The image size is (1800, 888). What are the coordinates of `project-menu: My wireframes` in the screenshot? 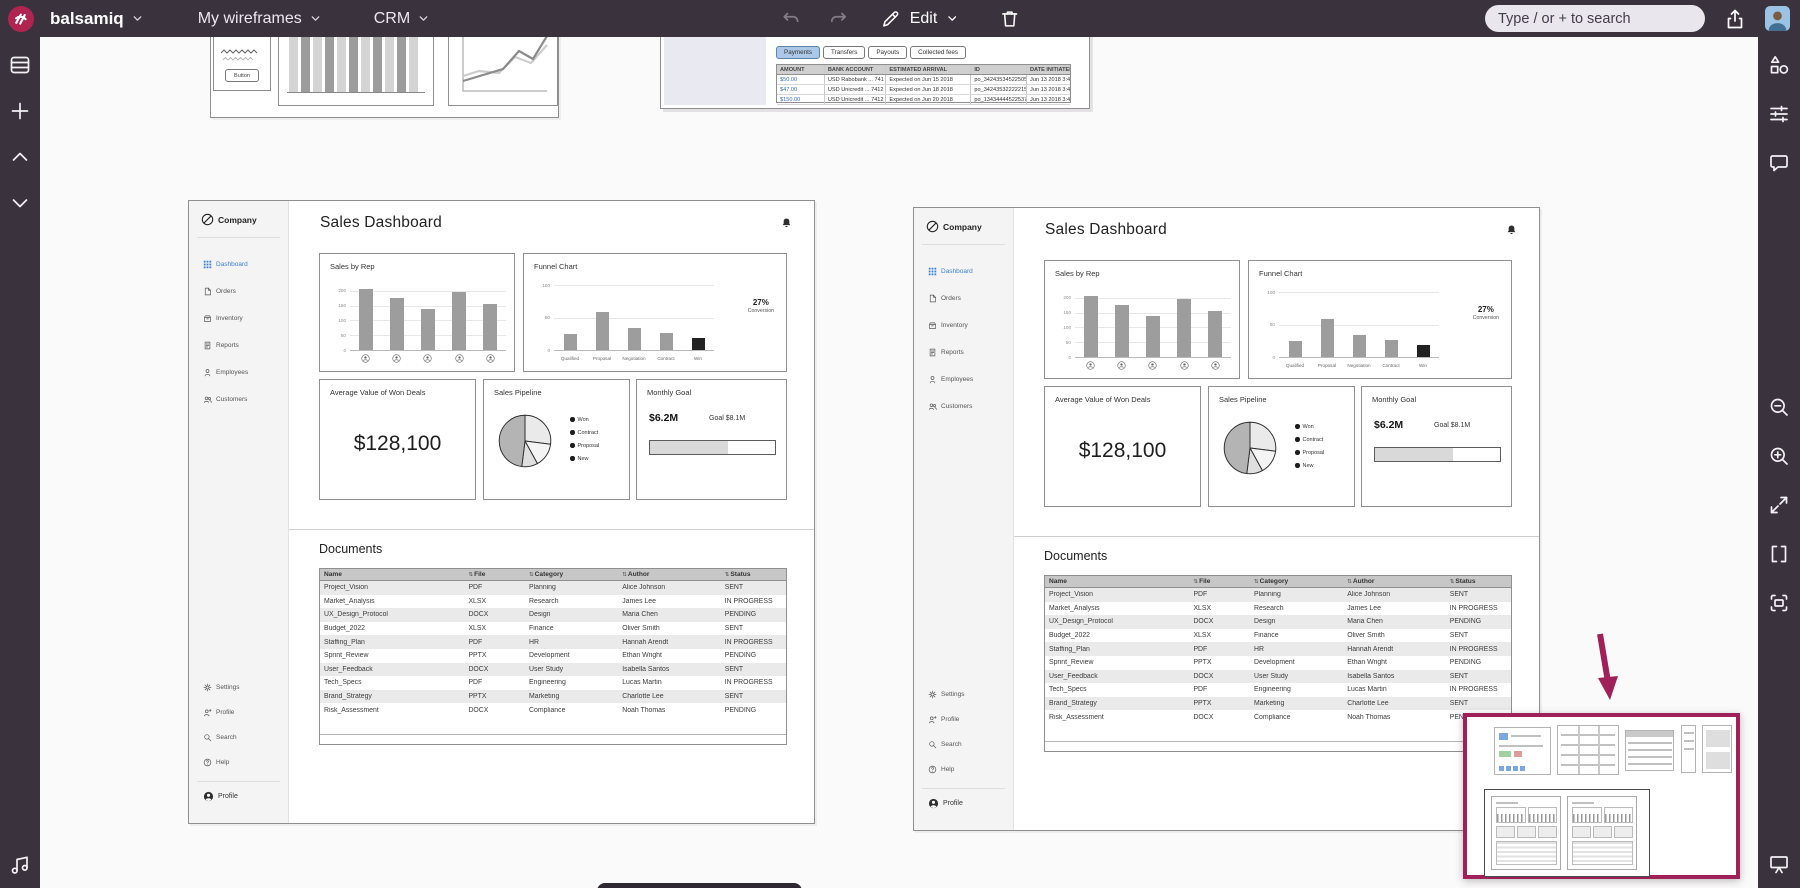 It's located at (260, 19).